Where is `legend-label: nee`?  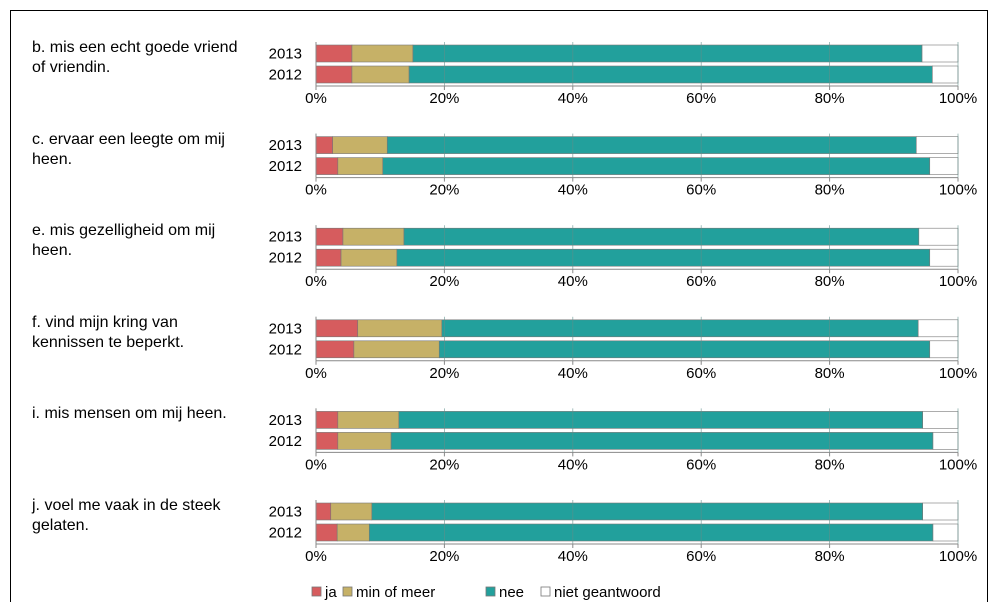
legend-label: nee is located at coordinates (511, 592).